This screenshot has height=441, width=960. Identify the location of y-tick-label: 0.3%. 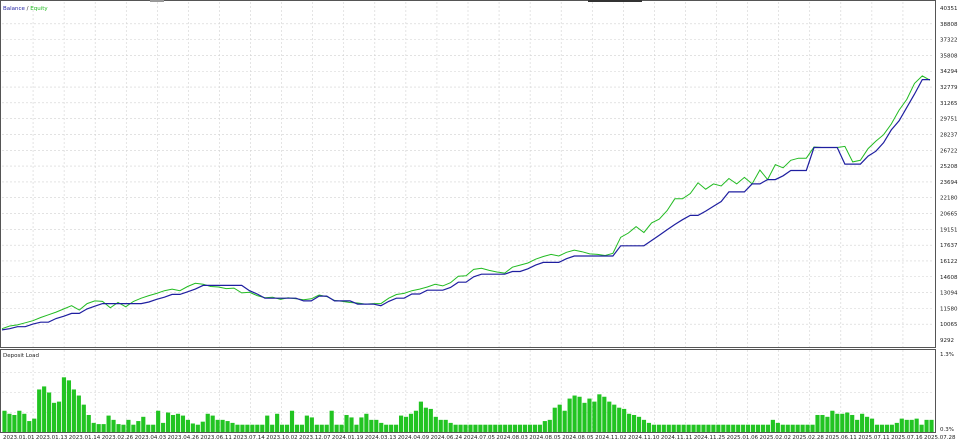
(947, 430).